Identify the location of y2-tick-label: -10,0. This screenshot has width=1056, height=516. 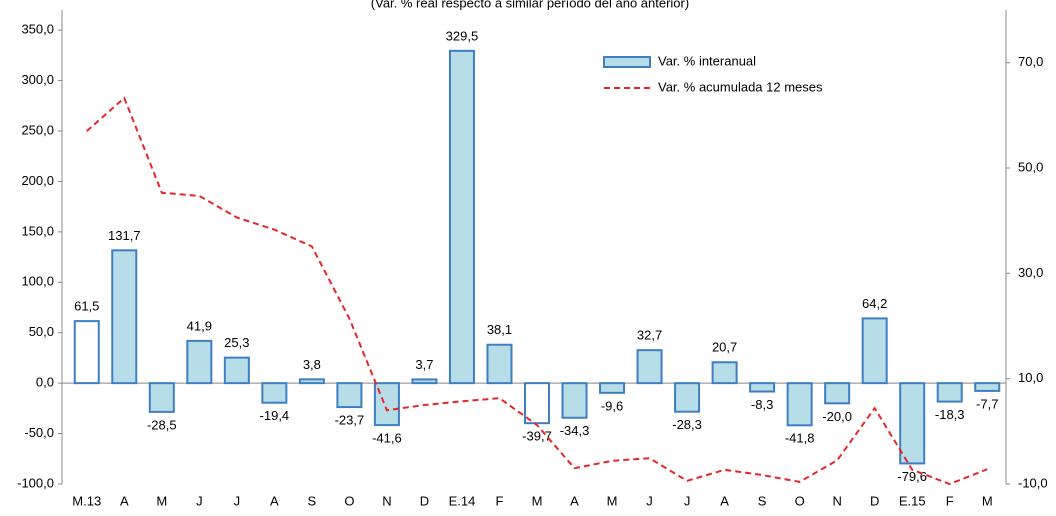
(1033, 482).